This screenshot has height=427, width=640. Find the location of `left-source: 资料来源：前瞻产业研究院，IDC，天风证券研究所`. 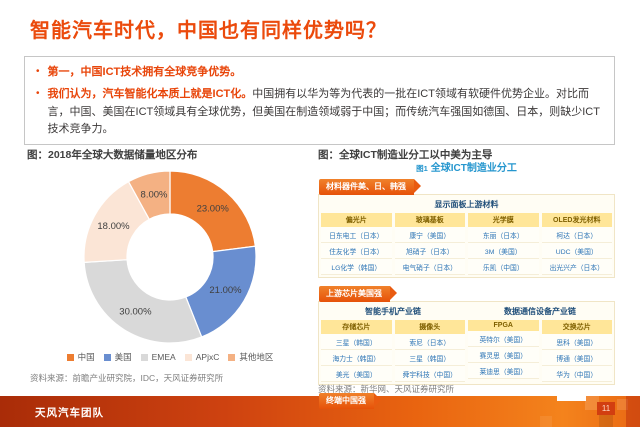

left-source: 资料来源：前瞻产业研究院，IDC，天风证券研究所 is located at coordinates (127, 378).